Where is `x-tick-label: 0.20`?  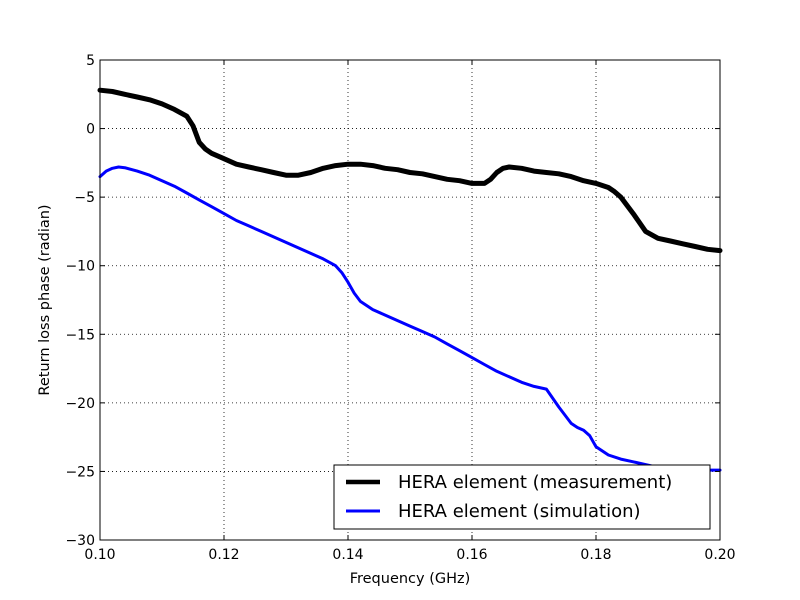 x-tick-label: 0.20 is located at coordinates (719, 555).